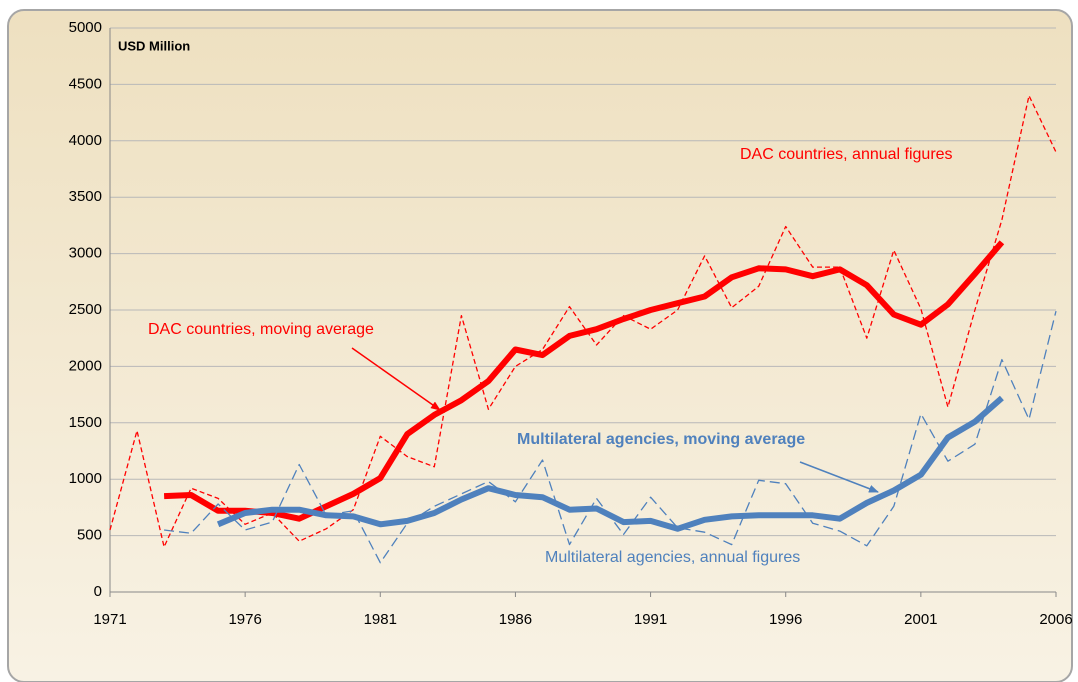 The width and height of the screenshot is (1078, 682). Describe the element at coordinates (244, 619) in the screenshot. I see `x-tick-label: 1976` at that location.